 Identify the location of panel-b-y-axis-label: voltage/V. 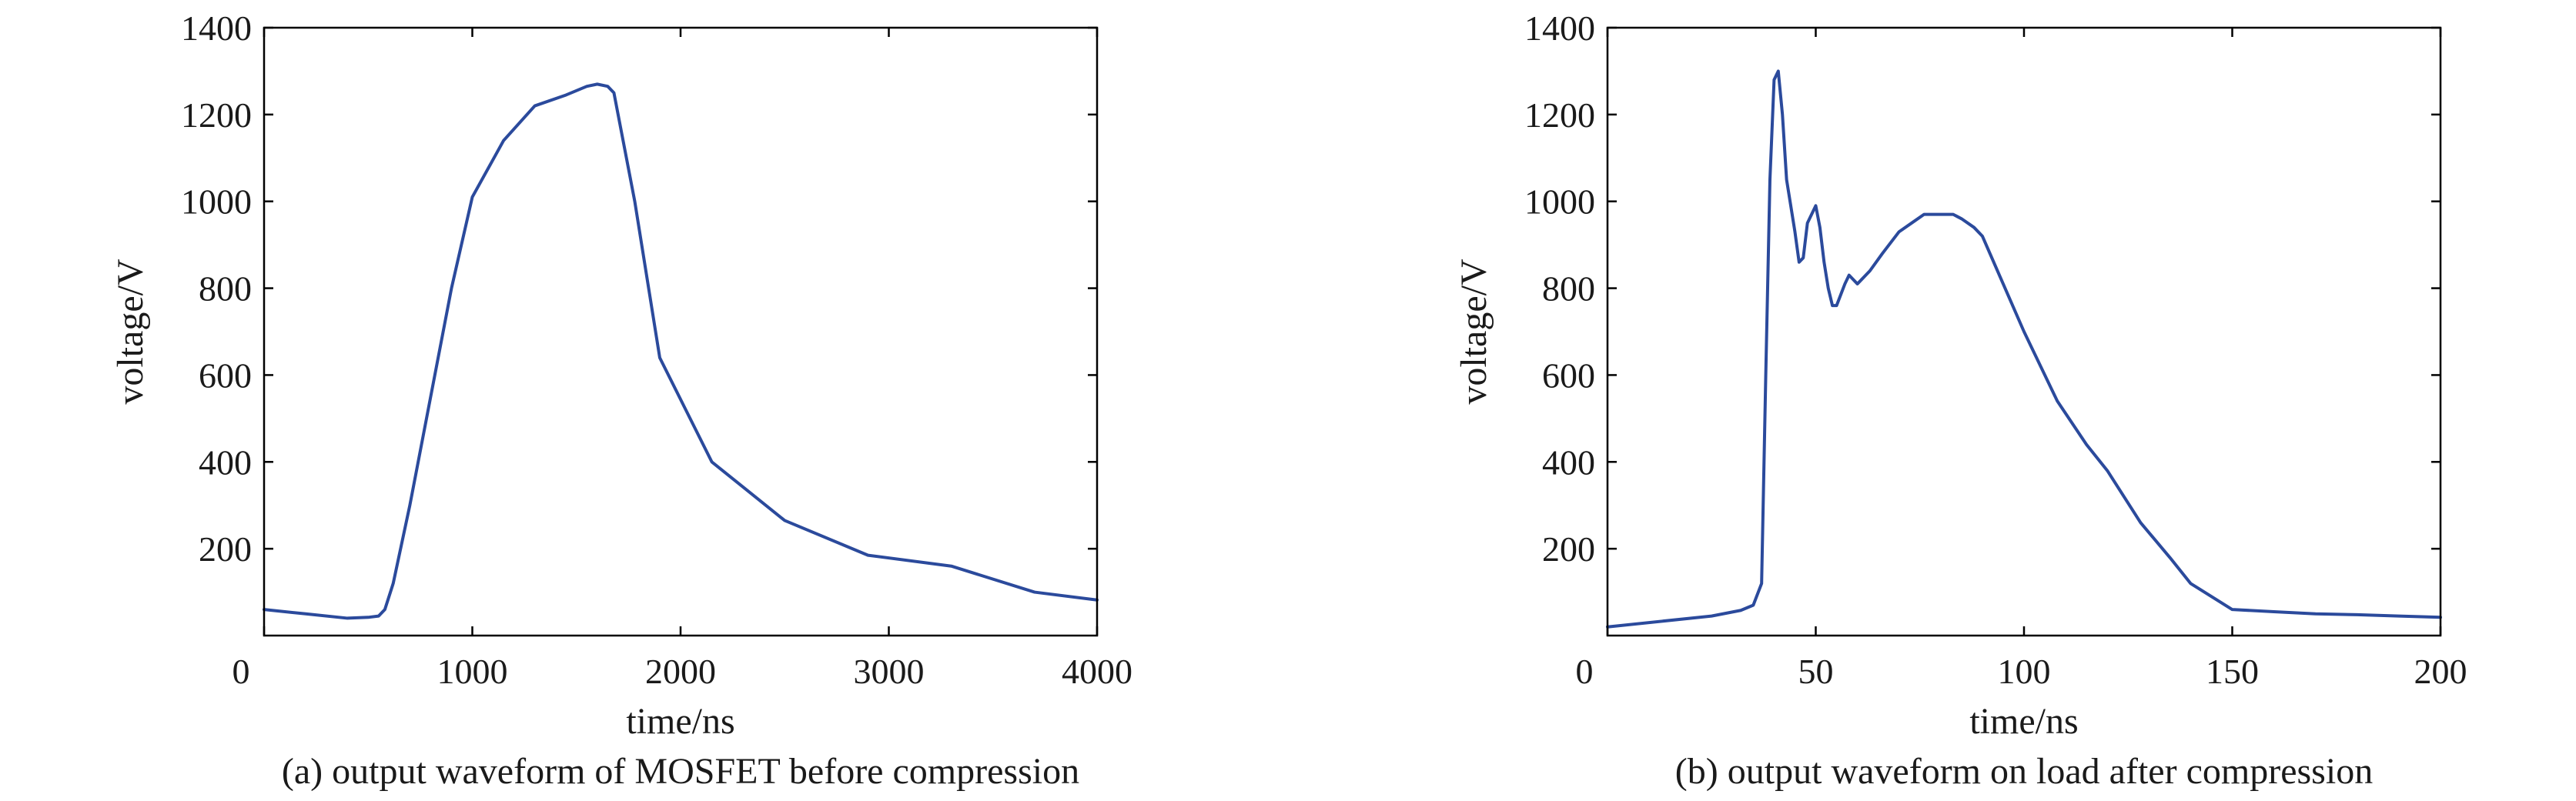
(1474, 332).